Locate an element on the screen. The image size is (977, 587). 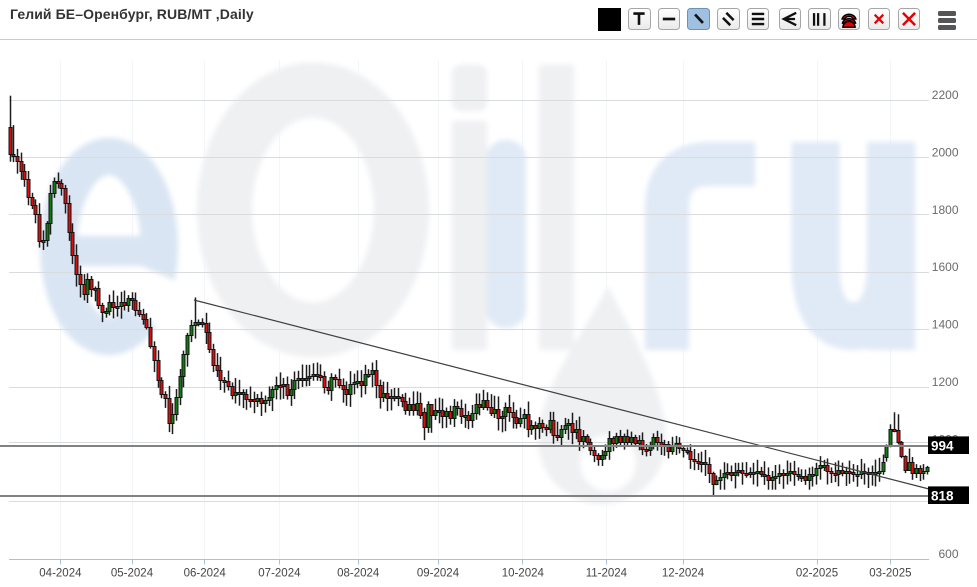
svg-text: 06-2024 is located at coordinates (205, 574).